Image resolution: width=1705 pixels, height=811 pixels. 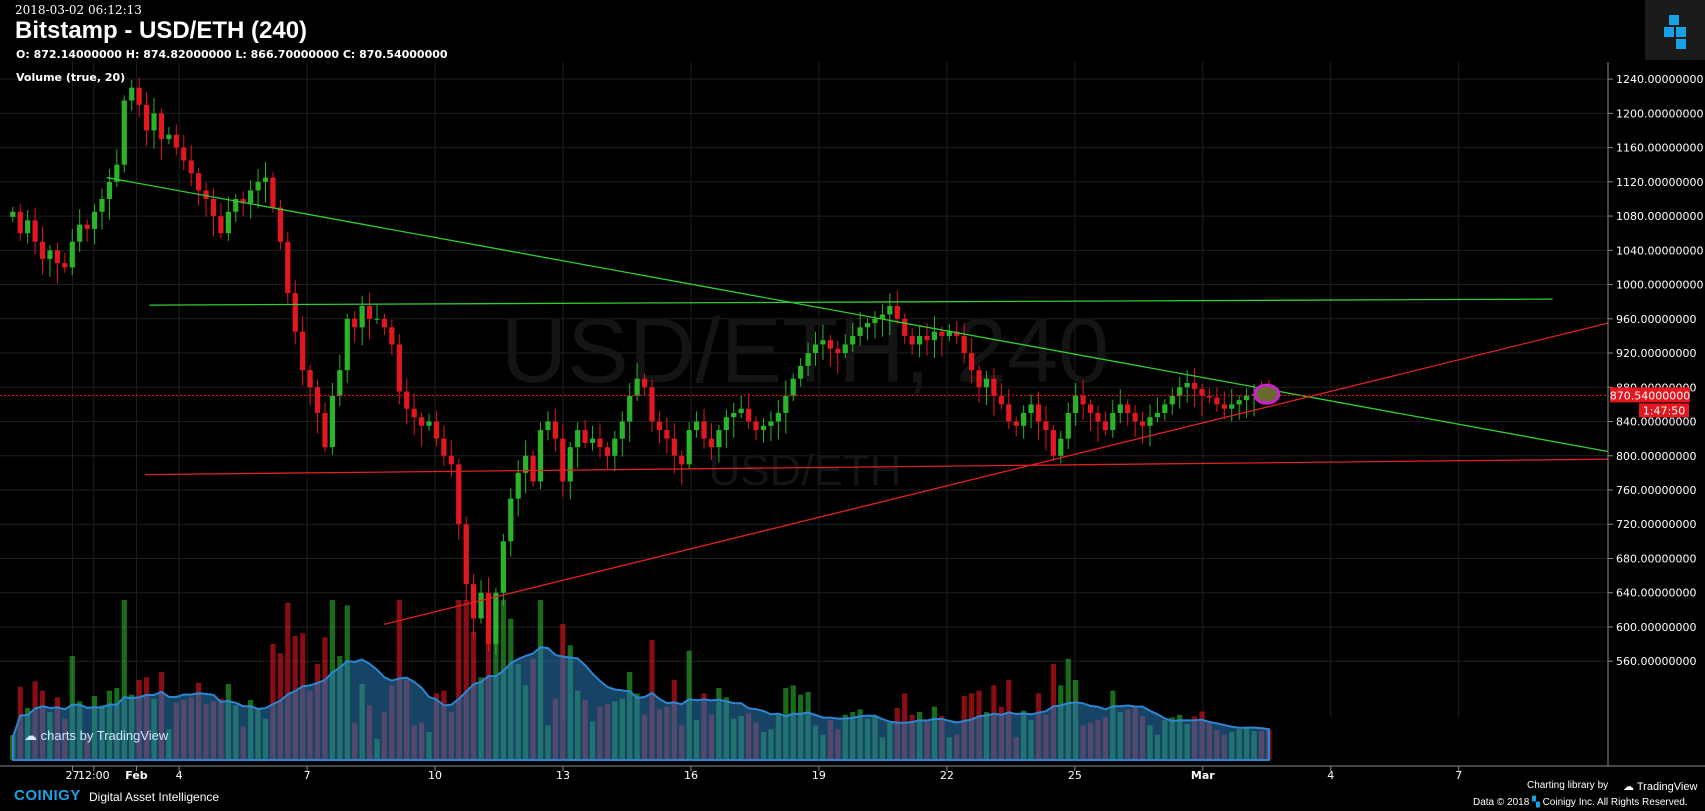 I want to click on y-tick-label: 840.00000000, so click(x=1656, y=422).